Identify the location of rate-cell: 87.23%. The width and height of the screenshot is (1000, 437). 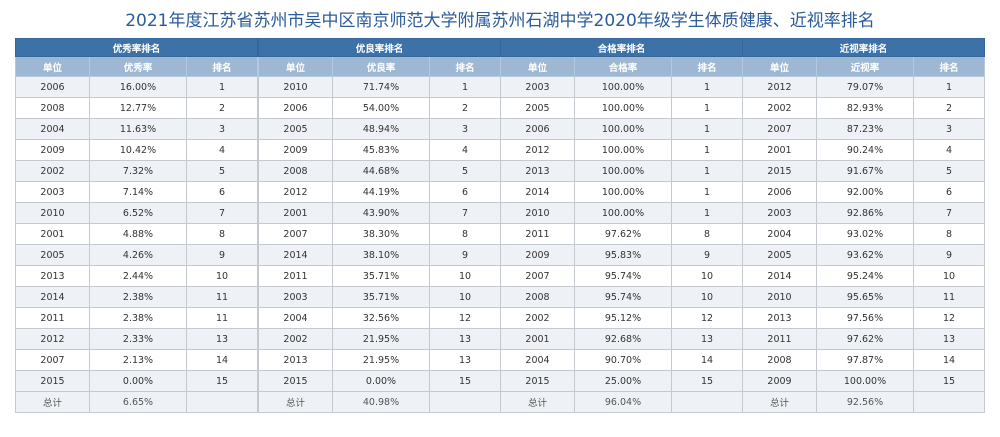
(865, 129).